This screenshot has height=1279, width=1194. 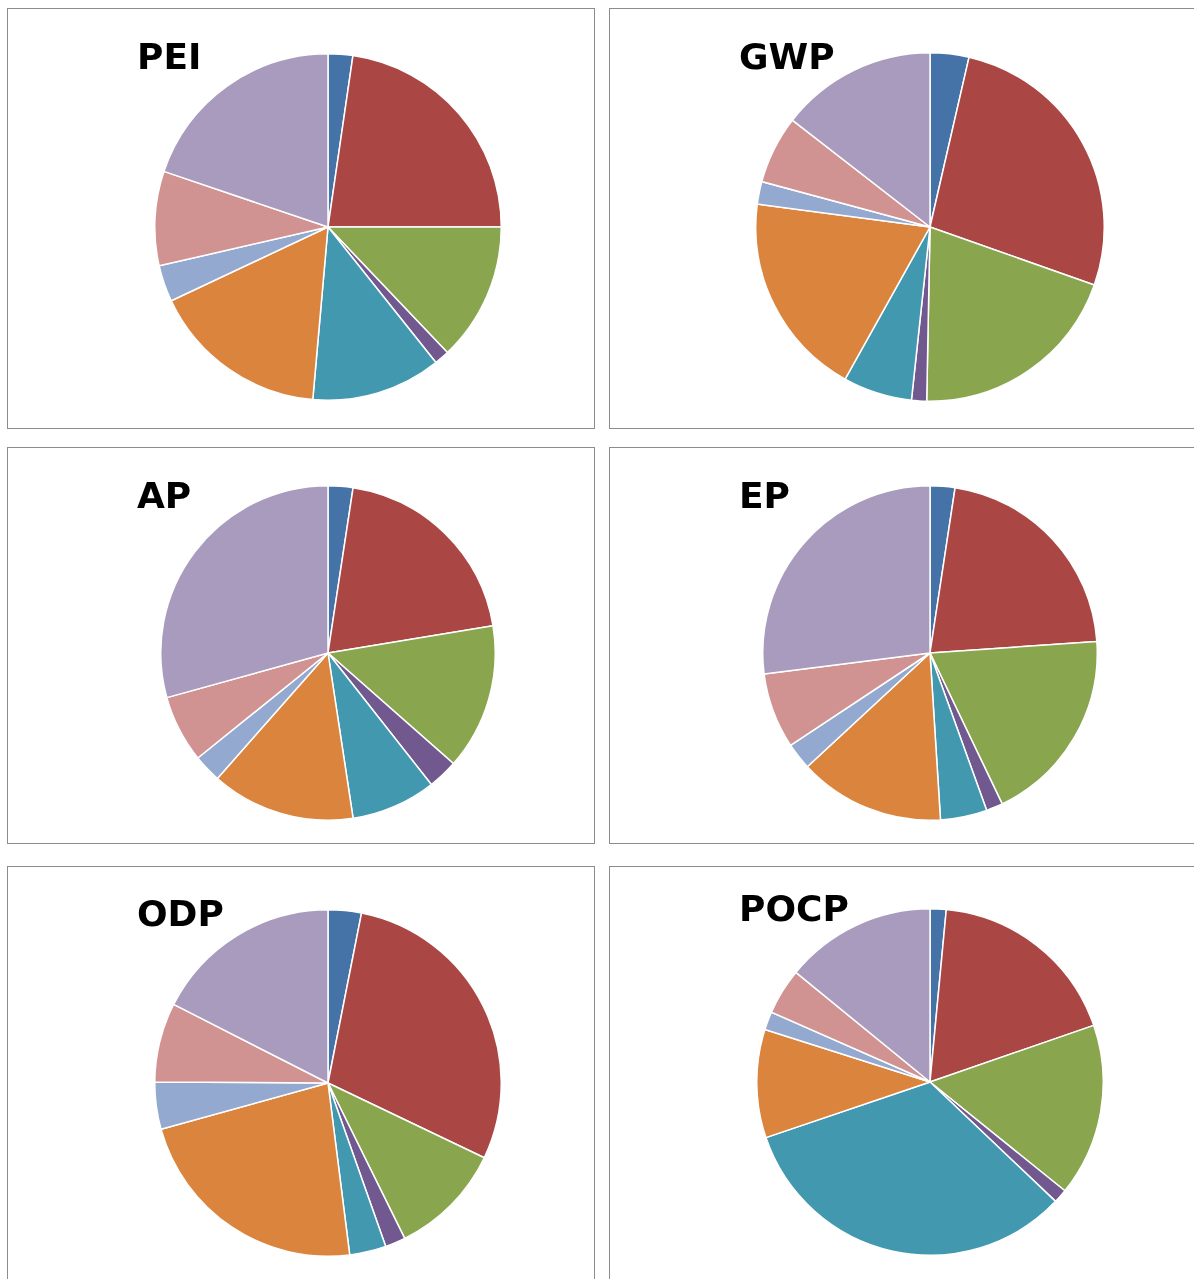 I want to click on chart-title: GWP, so click(x=787, y=56).